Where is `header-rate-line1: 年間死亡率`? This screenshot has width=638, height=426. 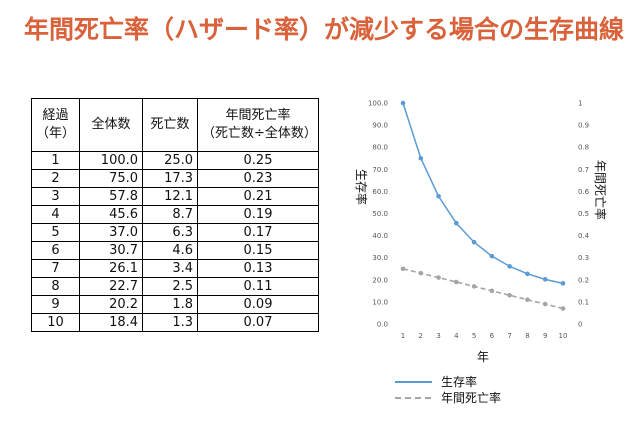
header-rate-line1: 年間死亡率 is located at coordinates (258, 115).